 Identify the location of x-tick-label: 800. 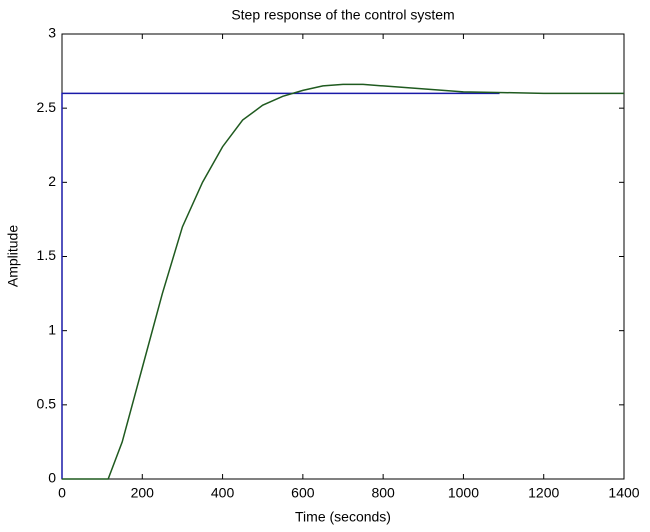
(383, 493).